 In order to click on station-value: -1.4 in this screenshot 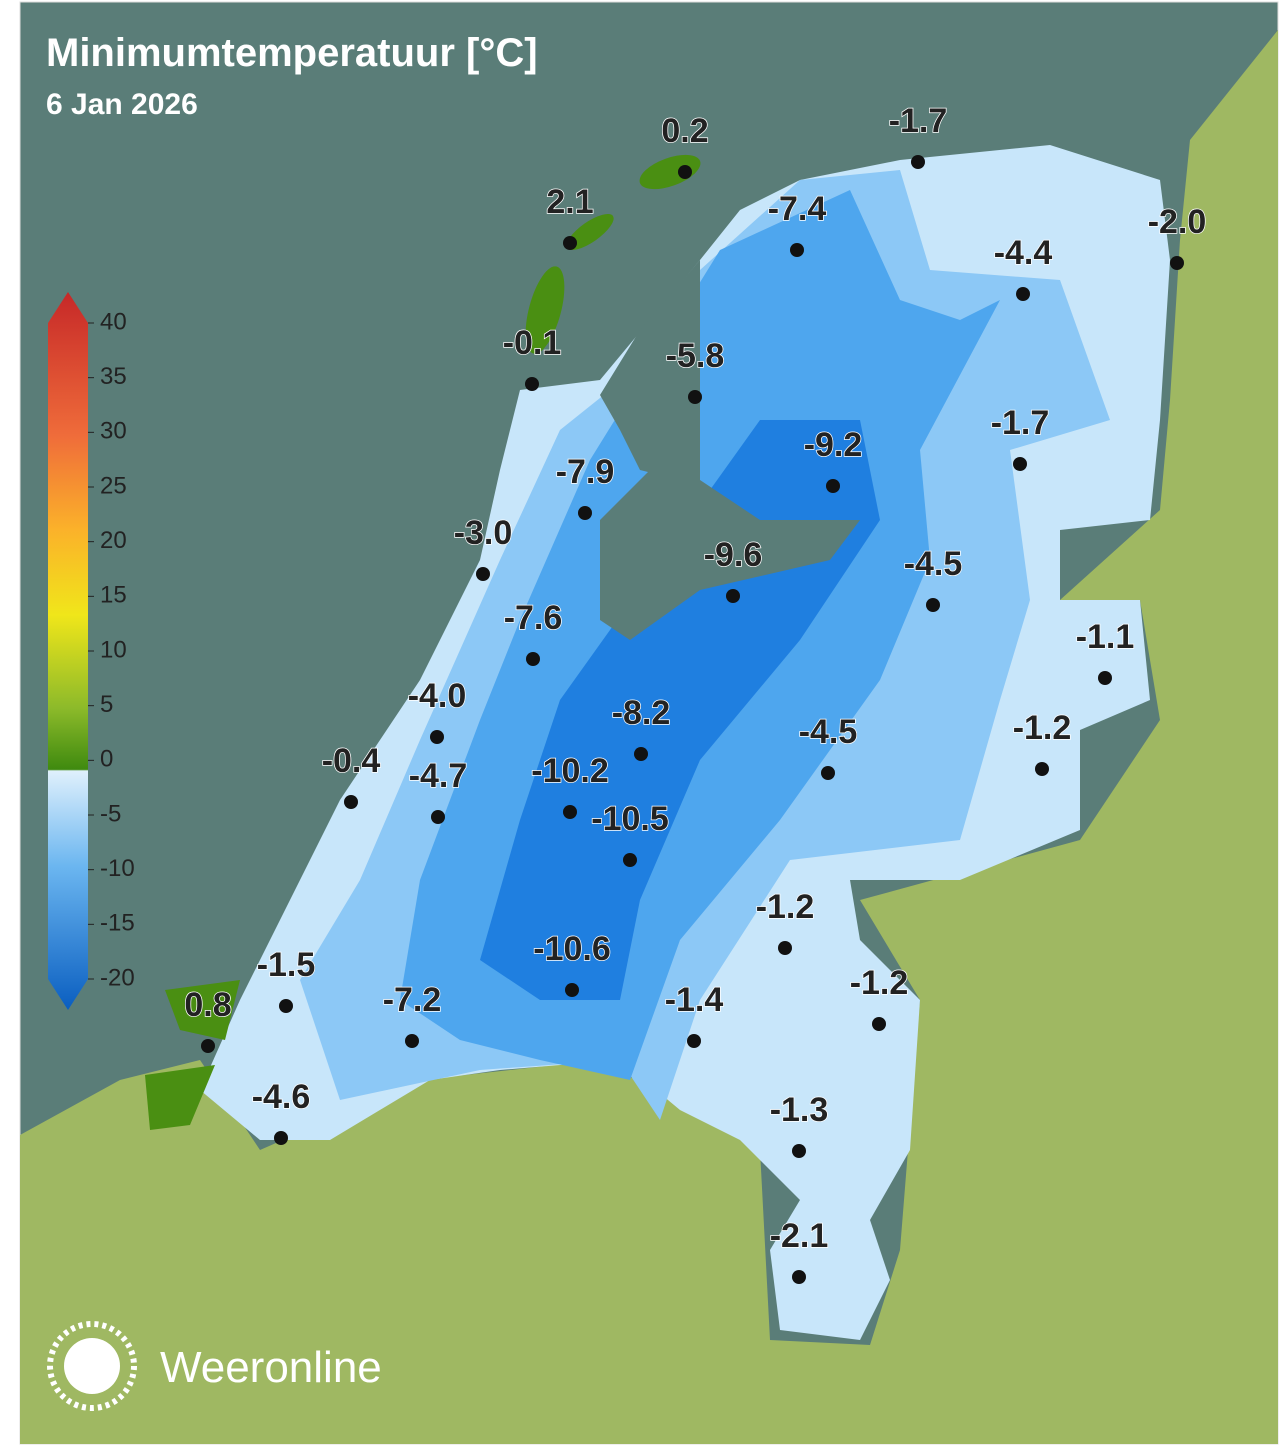, I will do `click(694, 1000)`.